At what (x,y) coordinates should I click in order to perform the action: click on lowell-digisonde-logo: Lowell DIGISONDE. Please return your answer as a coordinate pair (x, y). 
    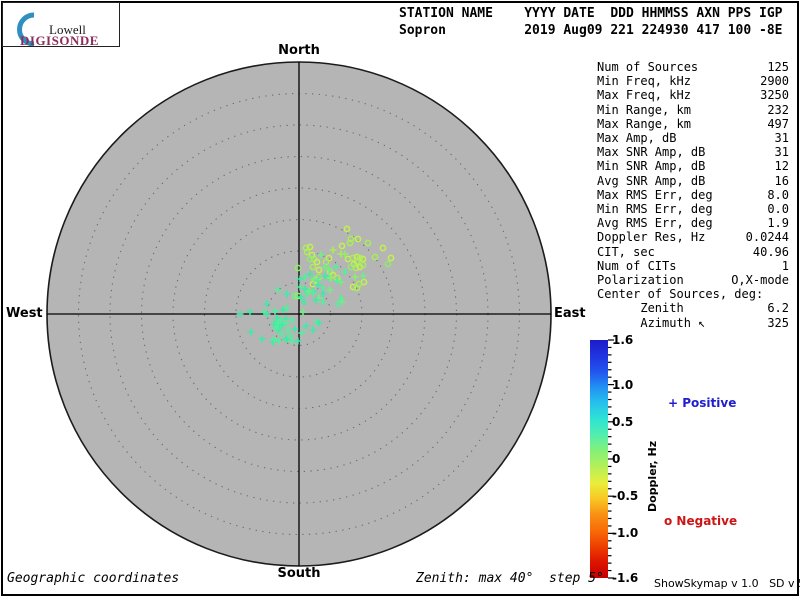
    Looking at the image, I should click on (61, 25).